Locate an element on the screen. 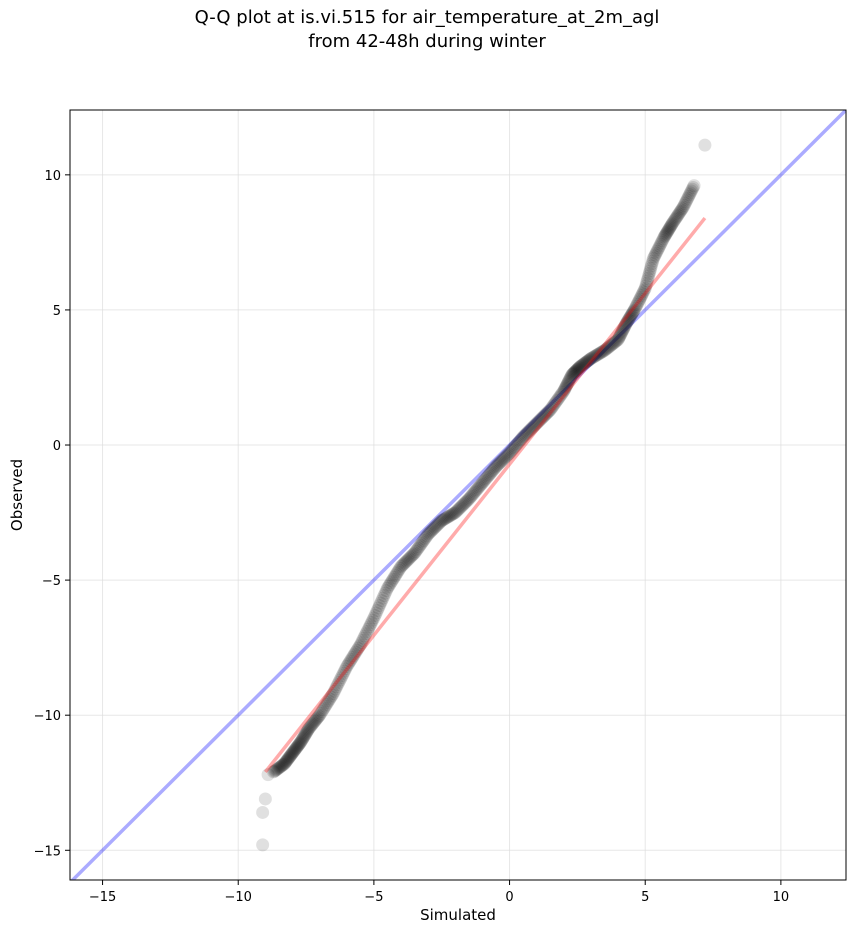  y-tick-label: 5 is located at coordinates (57, 311).